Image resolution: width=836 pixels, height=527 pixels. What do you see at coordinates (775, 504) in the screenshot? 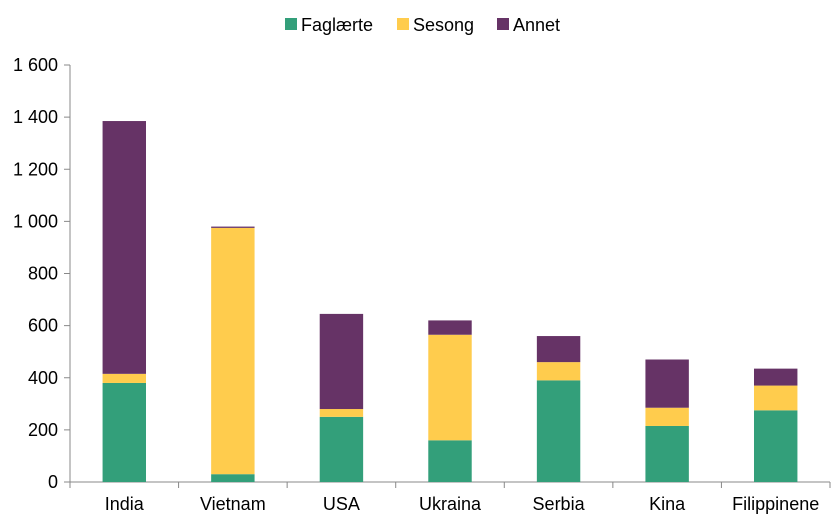
I see `x-tick-label: Filippinene` at bounding box center [775, 504].